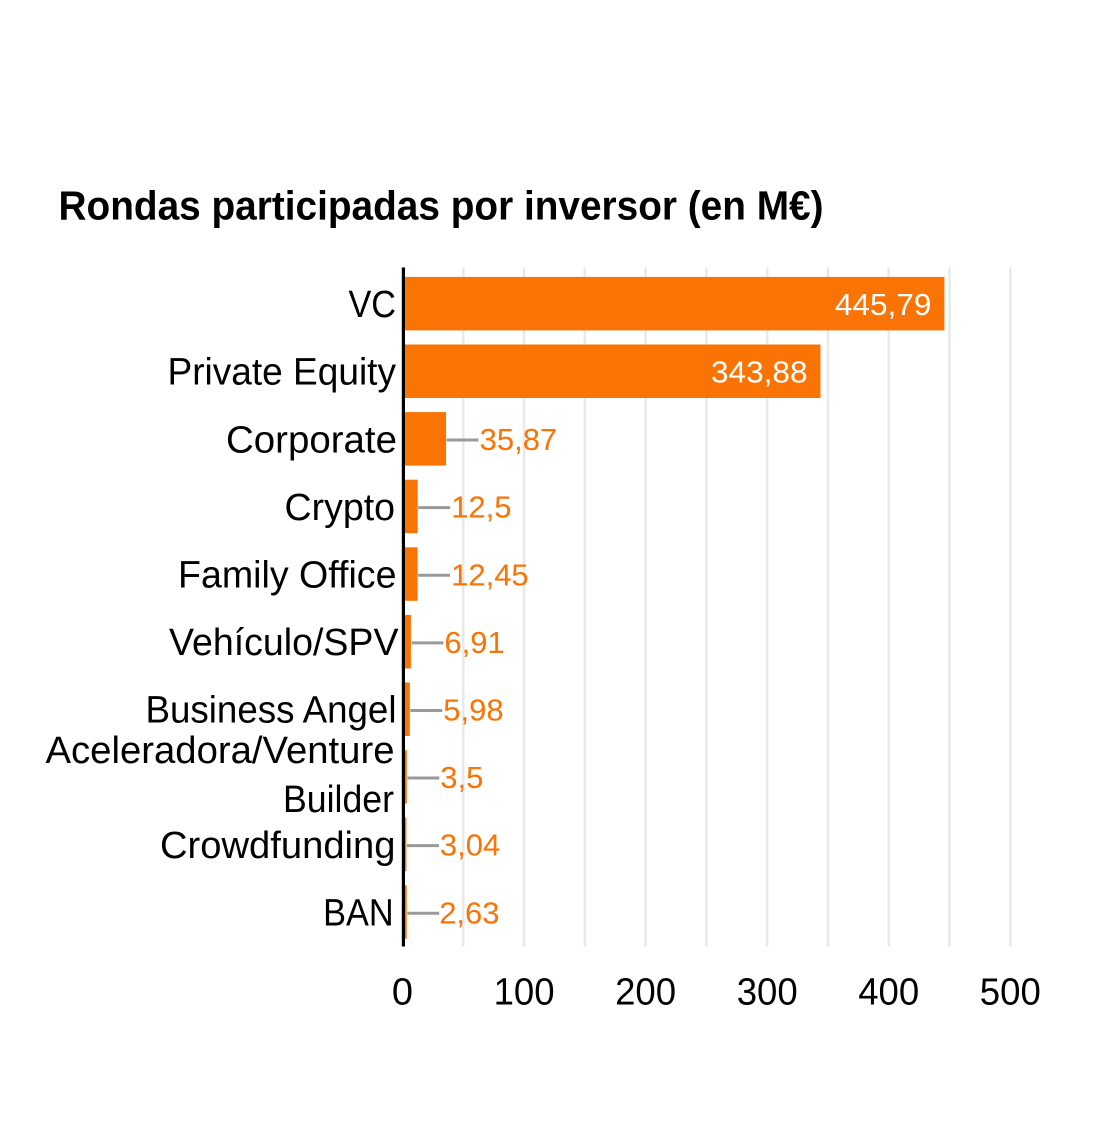 The height and width of the screenshot is (1122, 1118). Describe the element at coordinates (470, 845) in the screenshot. I see `svg-text: 3,04` at that location.